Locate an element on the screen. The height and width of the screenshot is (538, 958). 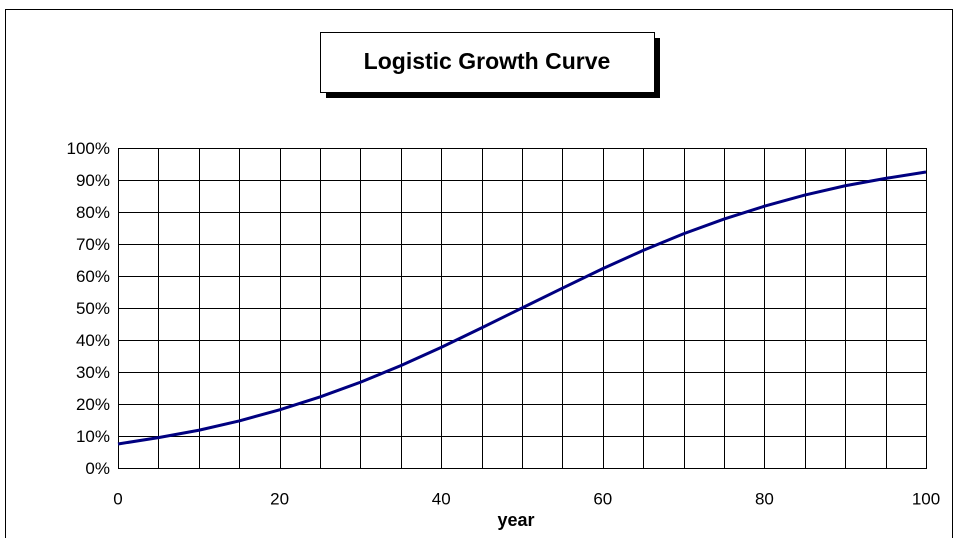
x-tick-label: 0 is located at coordinates (117, 498).